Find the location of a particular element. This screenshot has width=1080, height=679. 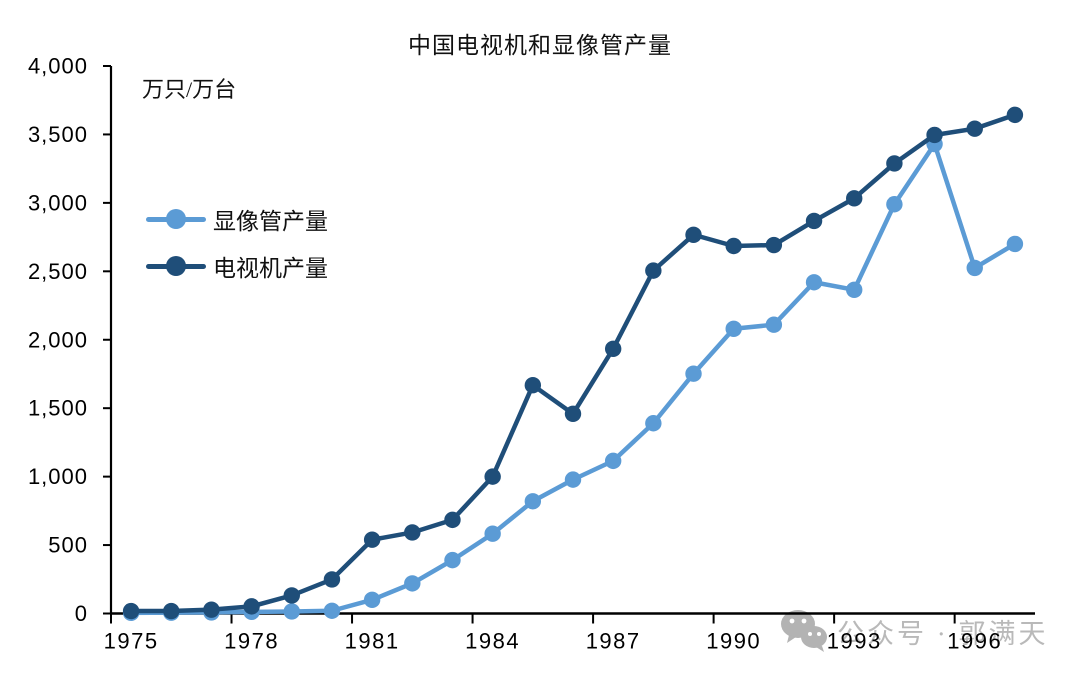

y-axis-unit-label: 万只/万台 is located at coordinates (189, 89).